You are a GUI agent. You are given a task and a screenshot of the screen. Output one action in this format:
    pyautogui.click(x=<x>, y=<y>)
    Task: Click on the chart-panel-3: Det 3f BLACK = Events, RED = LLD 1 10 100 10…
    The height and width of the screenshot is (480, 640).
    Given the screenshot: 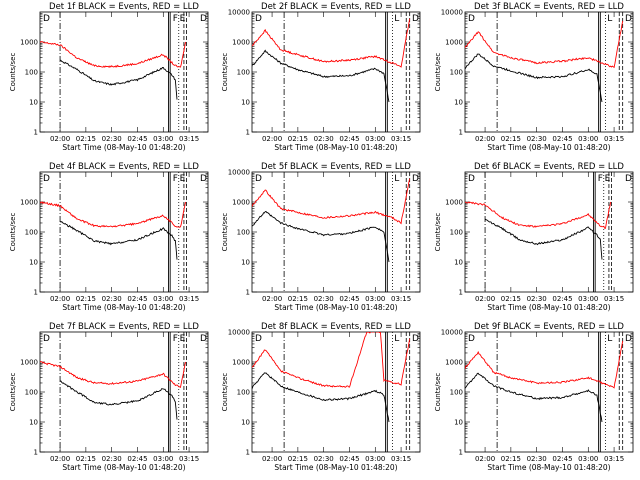 What is the action you would take?
    pyautogui.click(x=534, y=77)
    